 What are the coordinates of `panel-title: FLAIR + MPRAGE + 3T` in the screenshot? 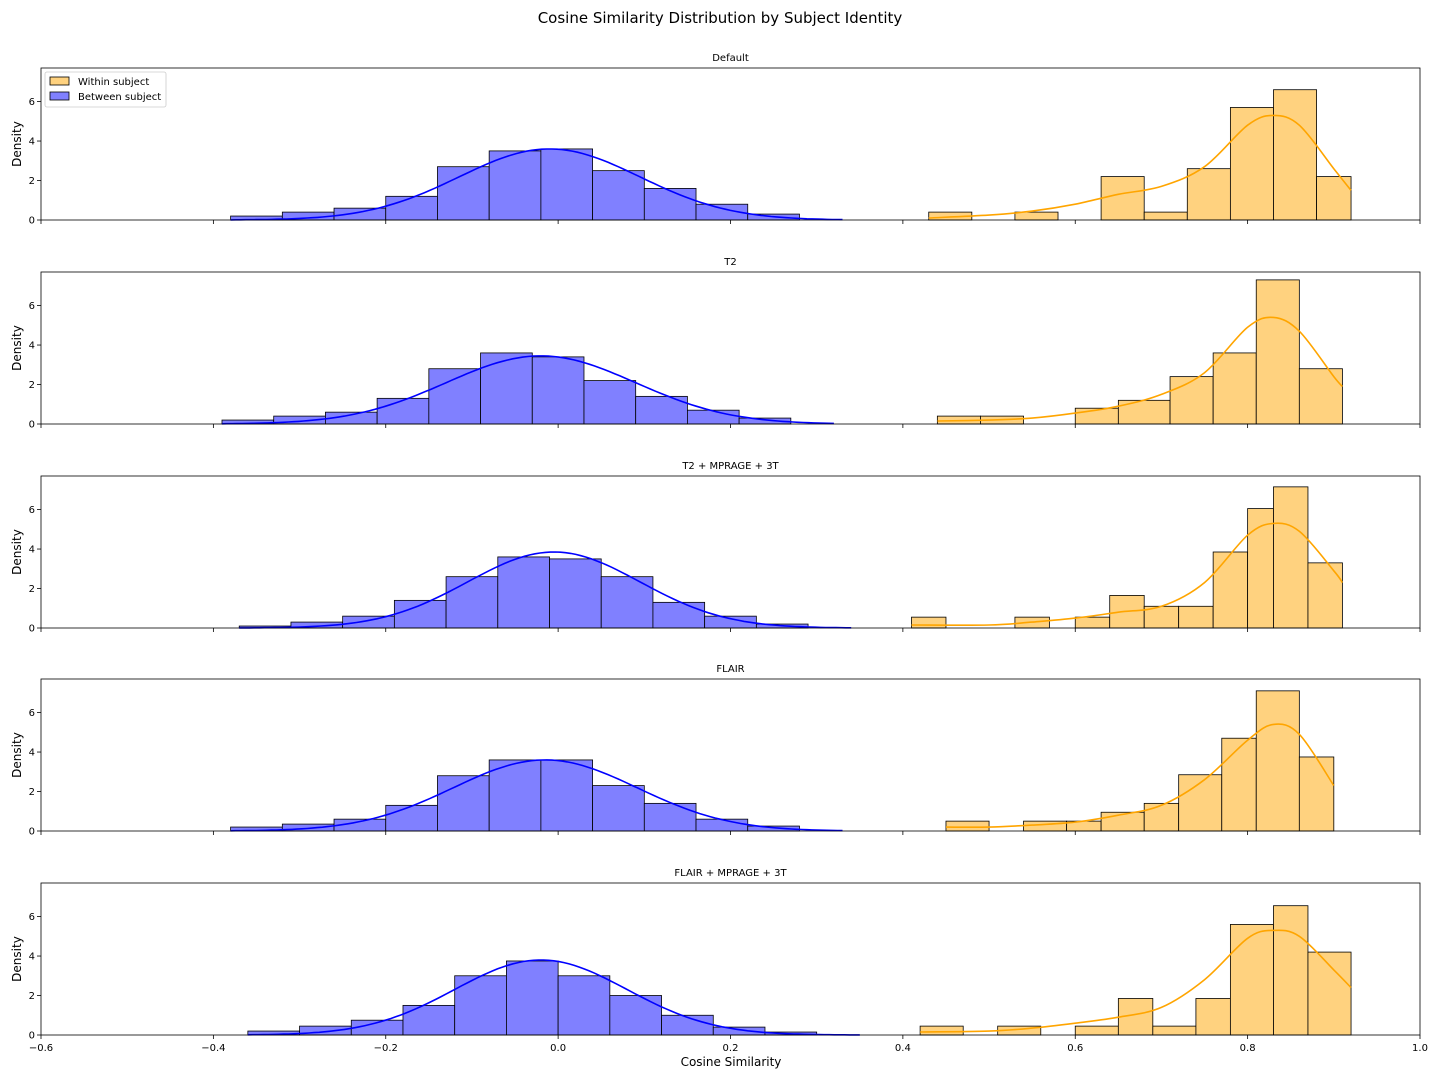 It's located at (730, 873).